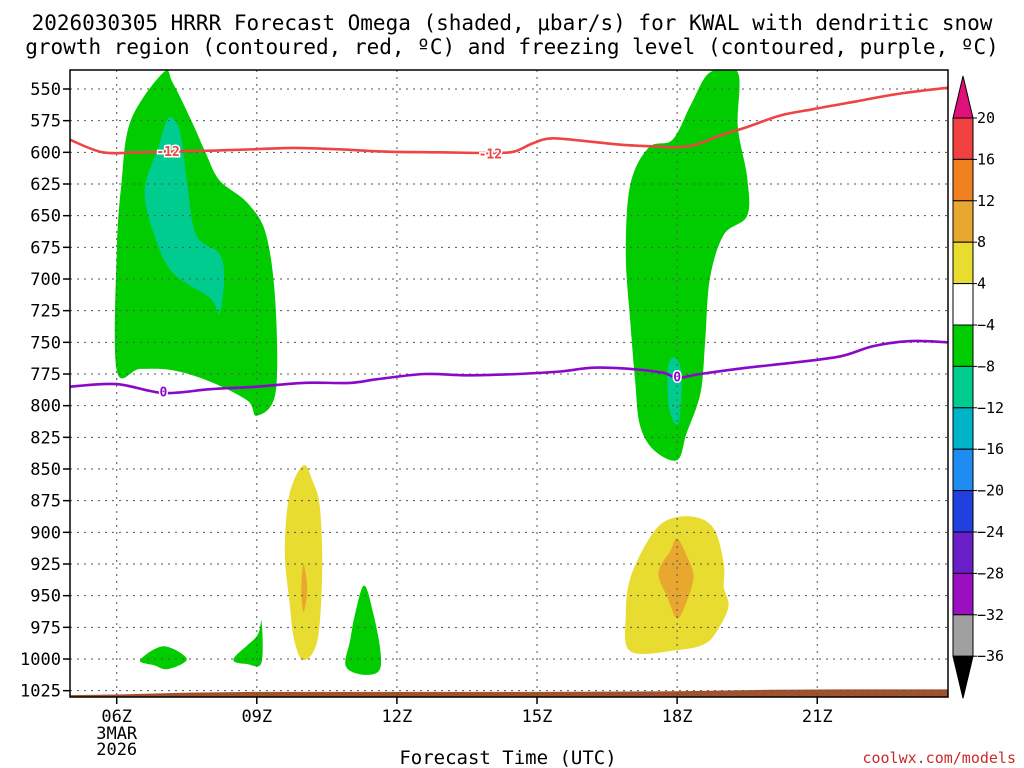  I want to click on y-tick-label-775: 775, so click(45, 375).